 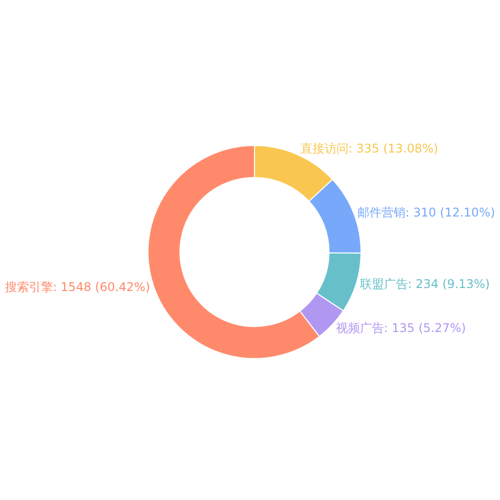 What do you see at coordinates (426, 213) in the screenshot?
I see `slice-label: 邮件营销: 310 (12.10%)` at bounding box center [426, 213].